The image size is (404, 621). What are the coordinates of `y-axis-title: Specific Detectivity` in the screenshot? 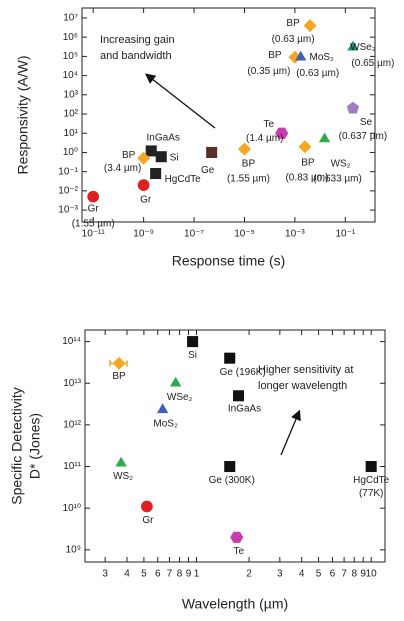 It's located at (17, 445).